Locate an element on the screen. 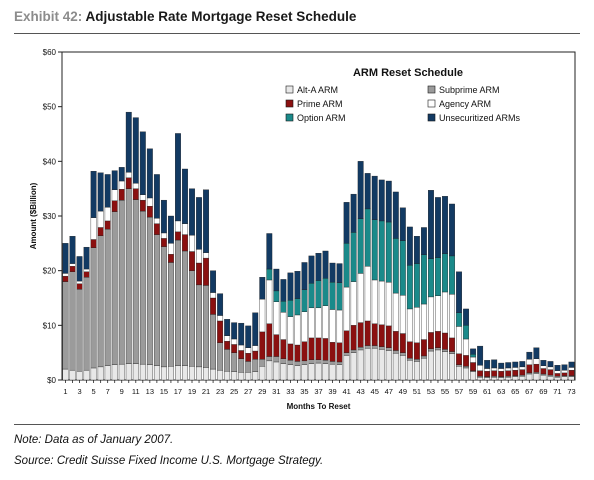  x-tick-label: 51 is located at coordinates (417, 391).